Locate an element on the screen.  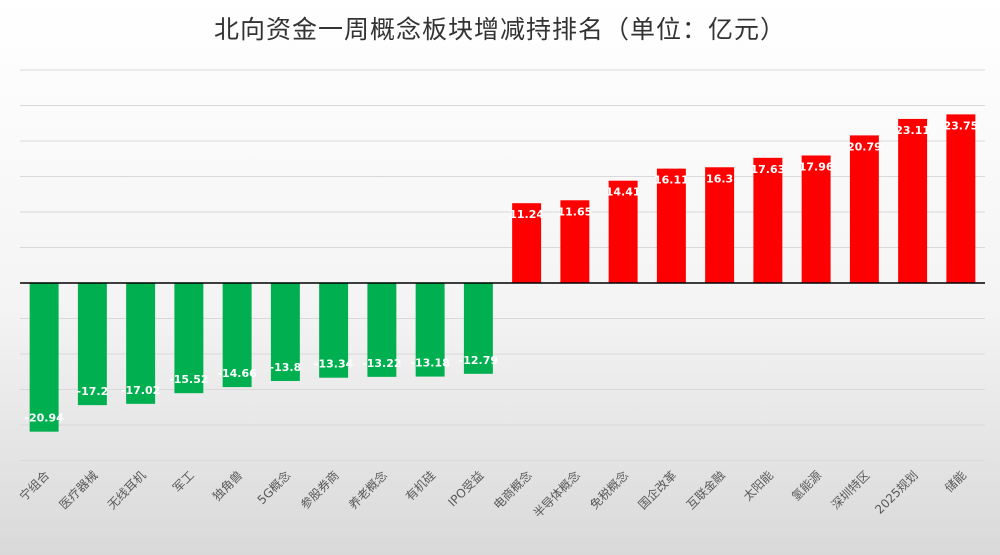
data-label: -13.22 is located at coordinates (381, 363).